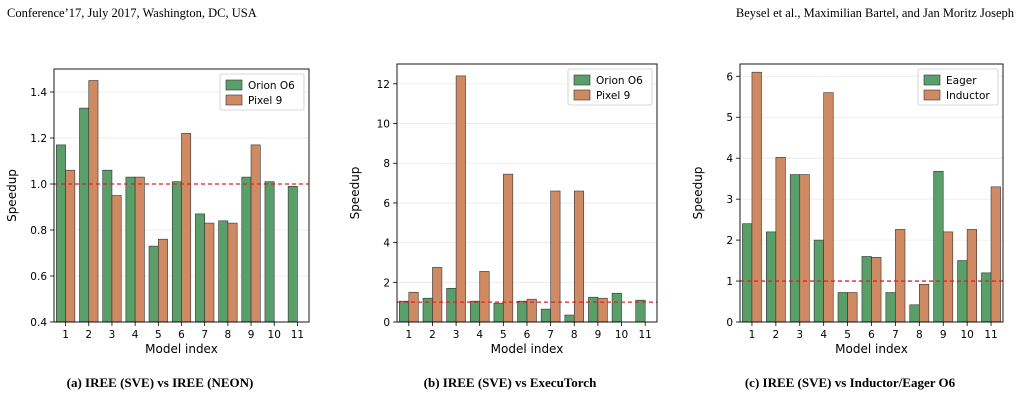 The height and width of the screenshot is (401, 1021). What do you see at coordinates (386, 323) in the screenshot?
I see `y-tick-label: 0` at bounding box center [386, 323].